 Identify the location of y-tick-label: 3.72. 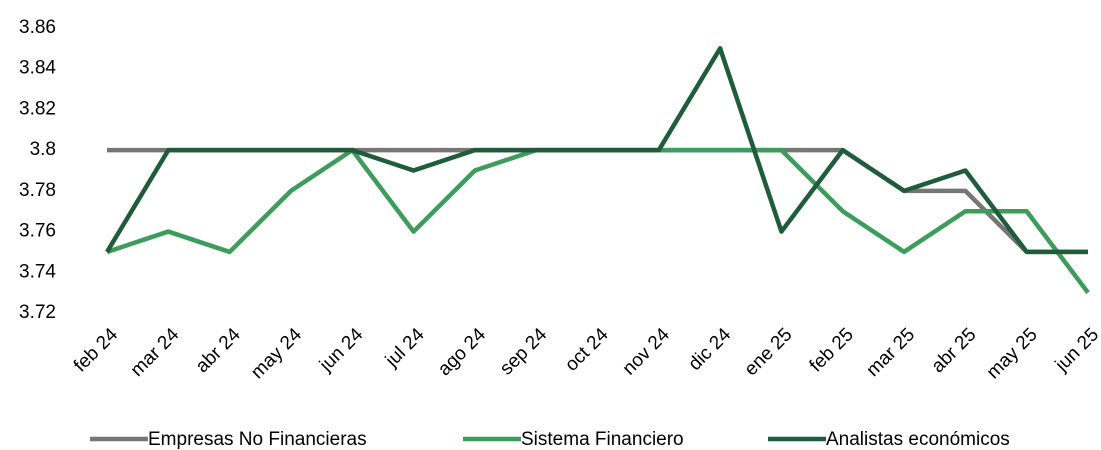
(37, 312).